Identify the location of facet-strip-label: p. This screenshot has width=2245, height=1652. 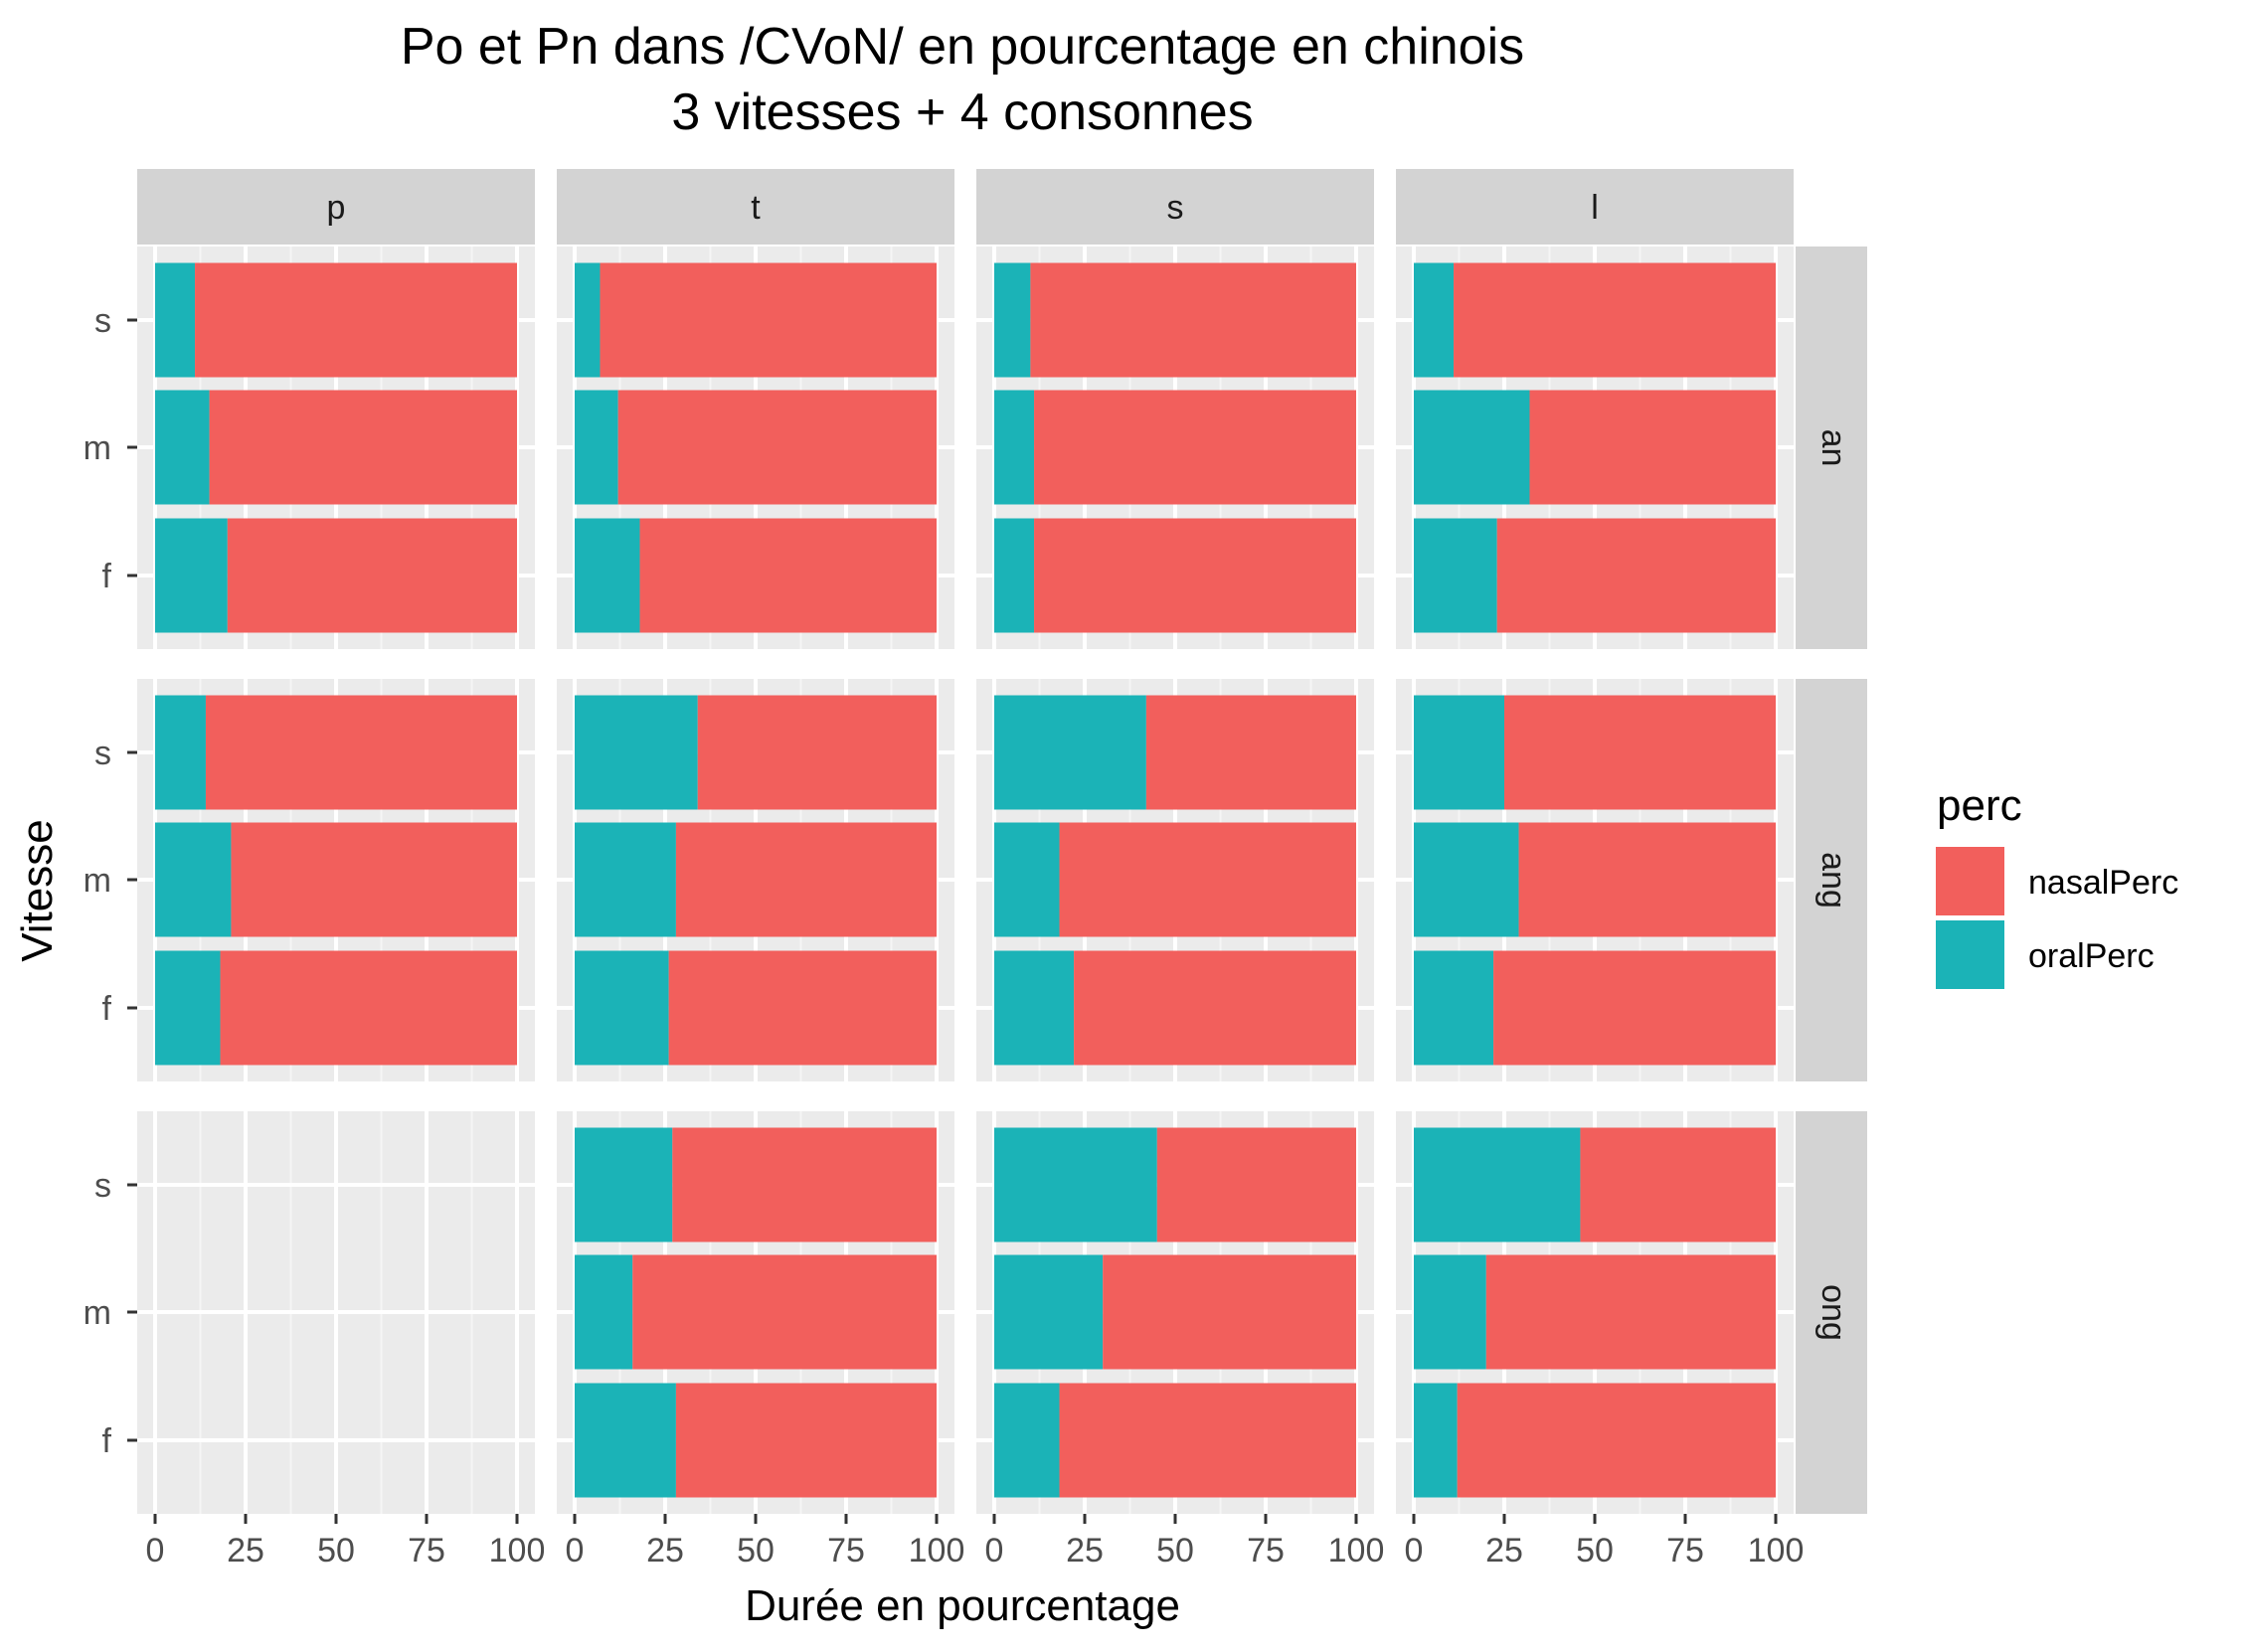
(336, 208).